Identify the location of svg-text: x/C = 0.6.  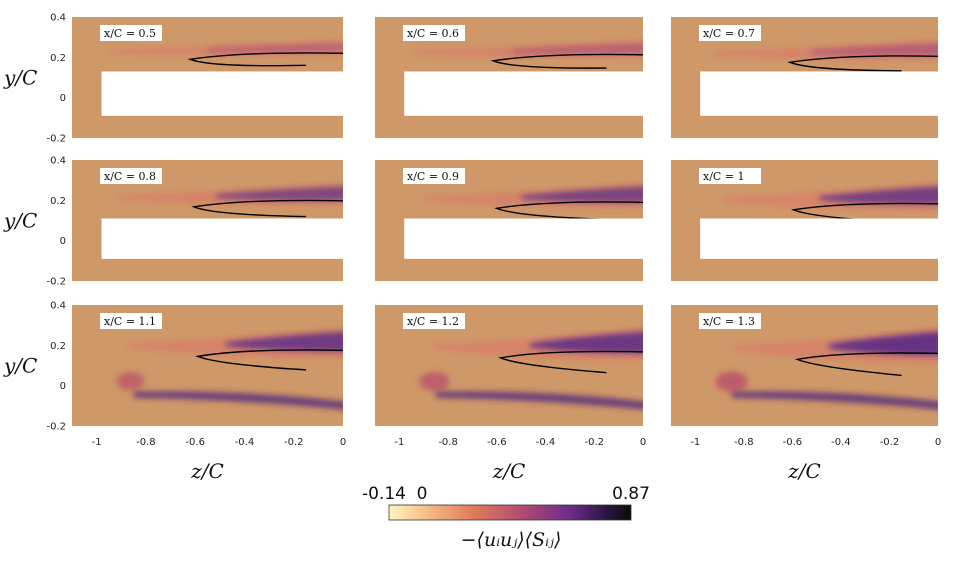
(433, 33).